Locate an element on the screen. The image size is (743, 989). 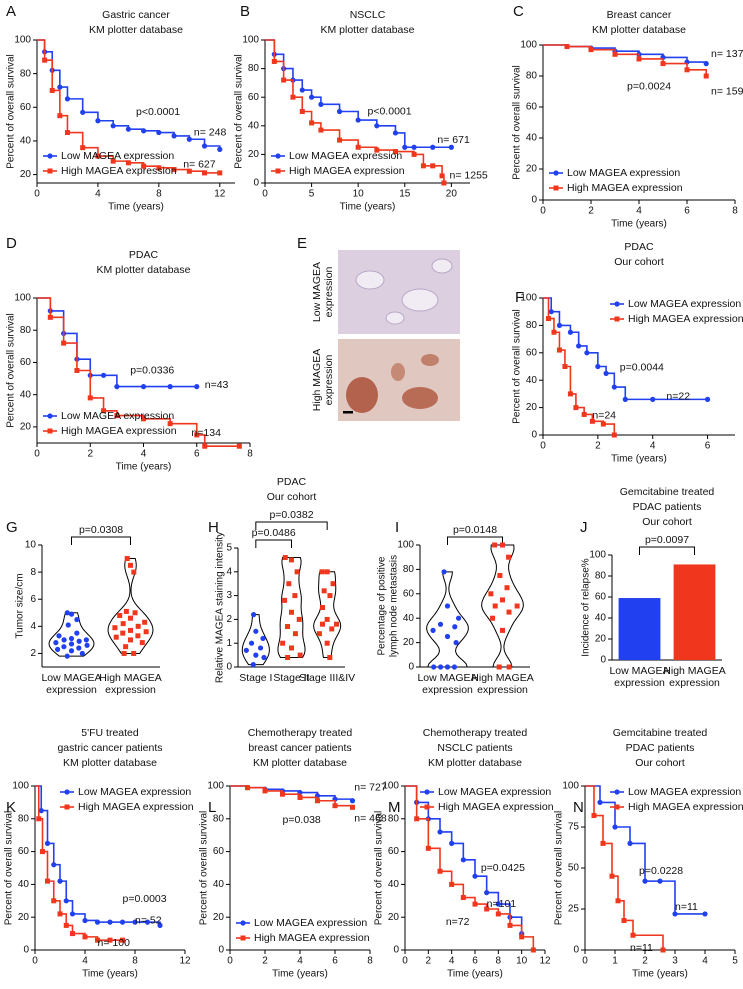
chart-title: 5'FU treated is located at coordinates (110, 733).